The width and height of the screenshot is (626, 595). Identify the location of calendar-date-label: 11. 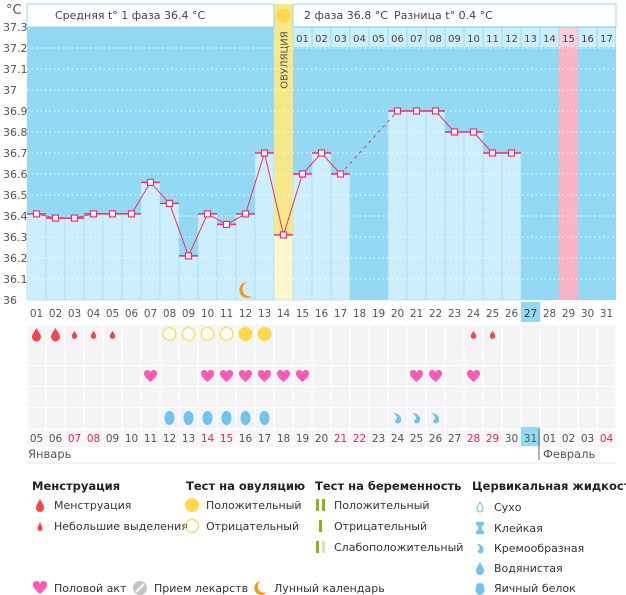
(150, 439).